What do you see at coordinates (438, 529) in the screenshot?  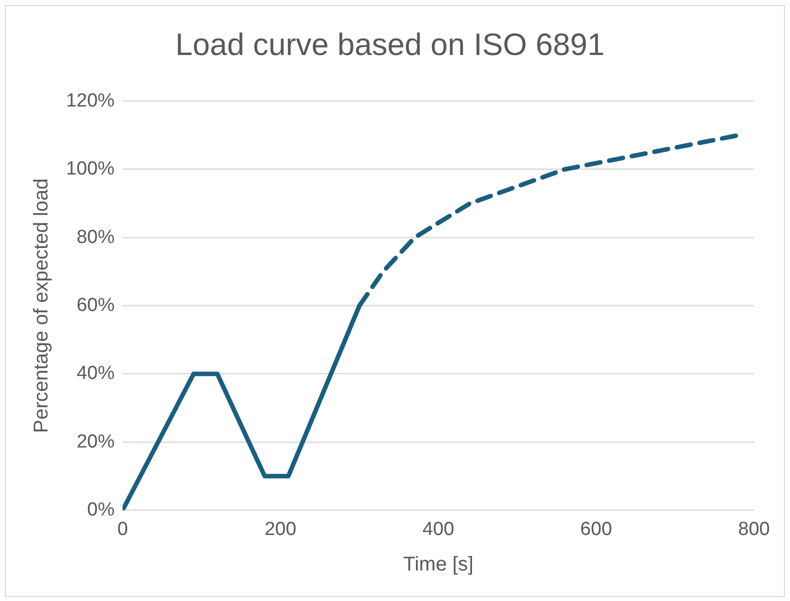 I see `x-tick-label: 400` at bounding box center [438, 529].